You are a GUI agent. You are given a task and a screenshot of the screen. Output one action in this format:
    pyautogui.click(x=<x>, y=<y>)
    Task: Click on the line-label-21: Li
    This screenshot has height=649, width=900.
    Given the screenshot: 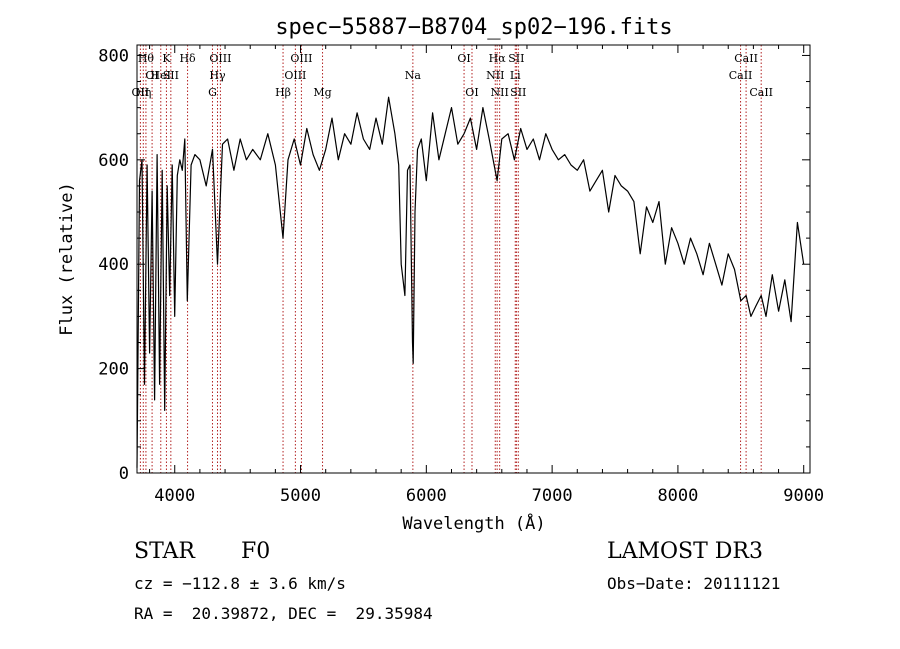 What is the action you would take?
    pyautogui.click(x=515, y=75)
    